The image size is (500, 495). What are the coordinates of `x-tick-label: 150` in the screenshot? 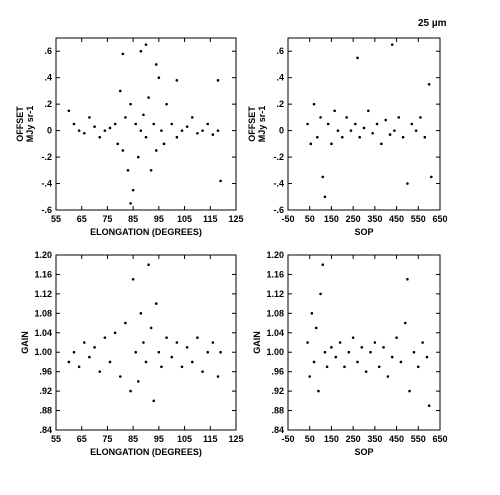 It's located at (331, 219).